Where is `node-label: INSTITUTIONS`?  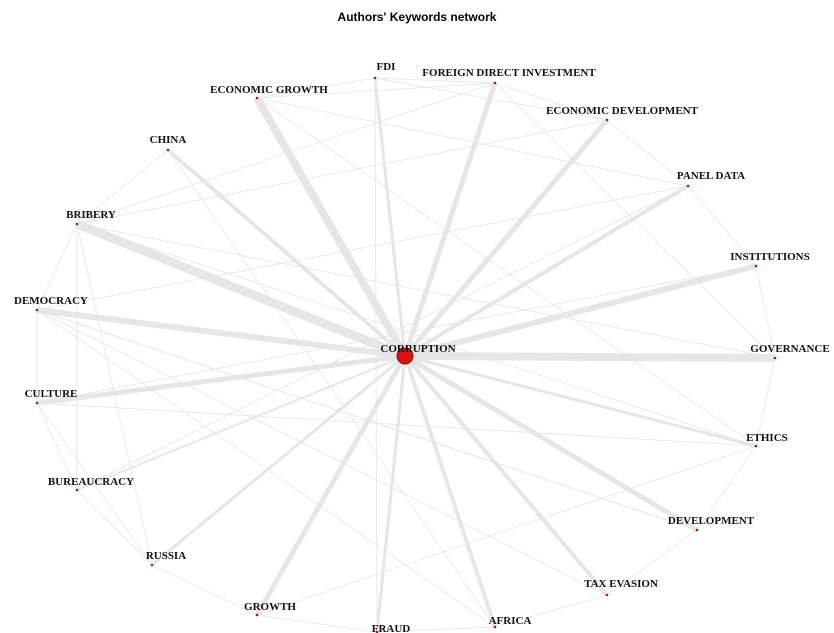
node-label: INSTITUTIONS is located at coordinates (769, 257).